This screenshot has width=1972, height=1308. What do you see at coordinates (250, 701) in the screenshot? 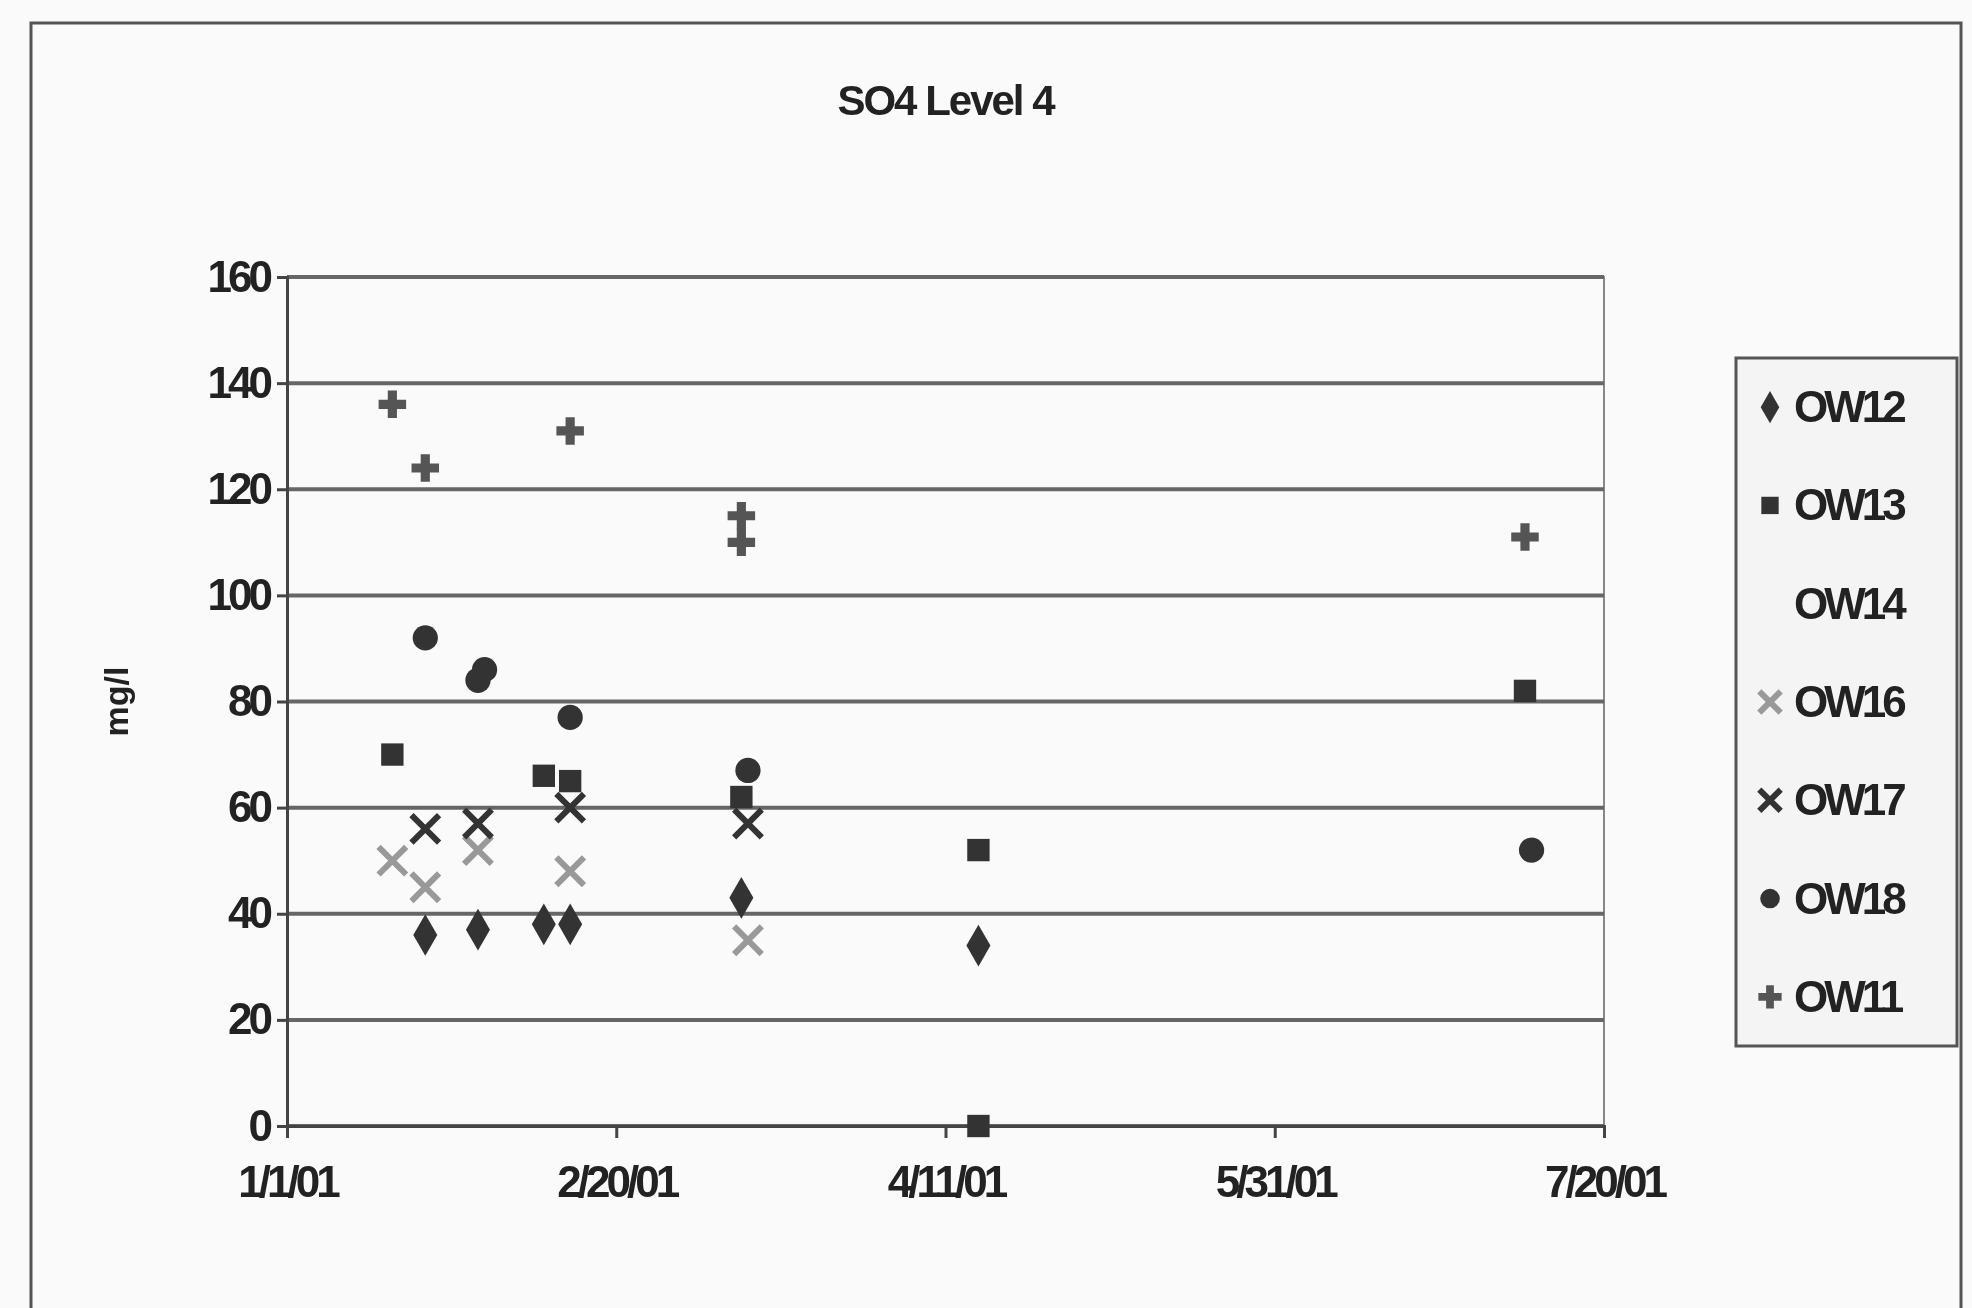
I see `y-tick-label: 80` at bounding box center [250, 701].